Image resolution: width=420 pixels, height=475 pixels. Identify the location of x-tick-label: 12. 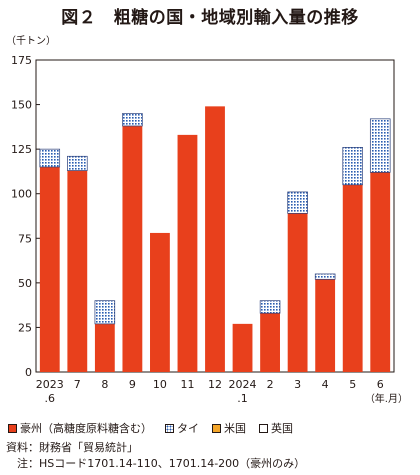
(215, 384).